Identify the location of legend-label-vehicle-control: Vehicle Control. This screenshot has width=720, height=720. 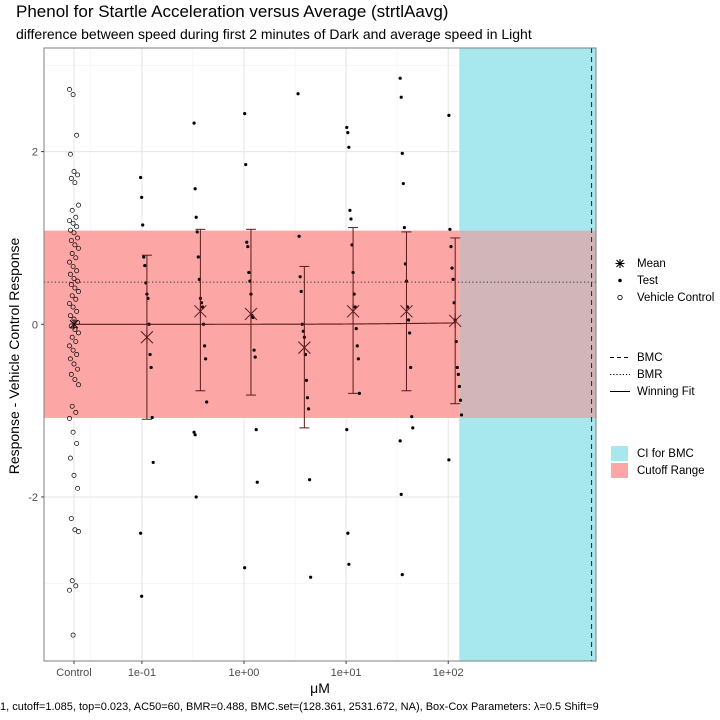
(676, 297).